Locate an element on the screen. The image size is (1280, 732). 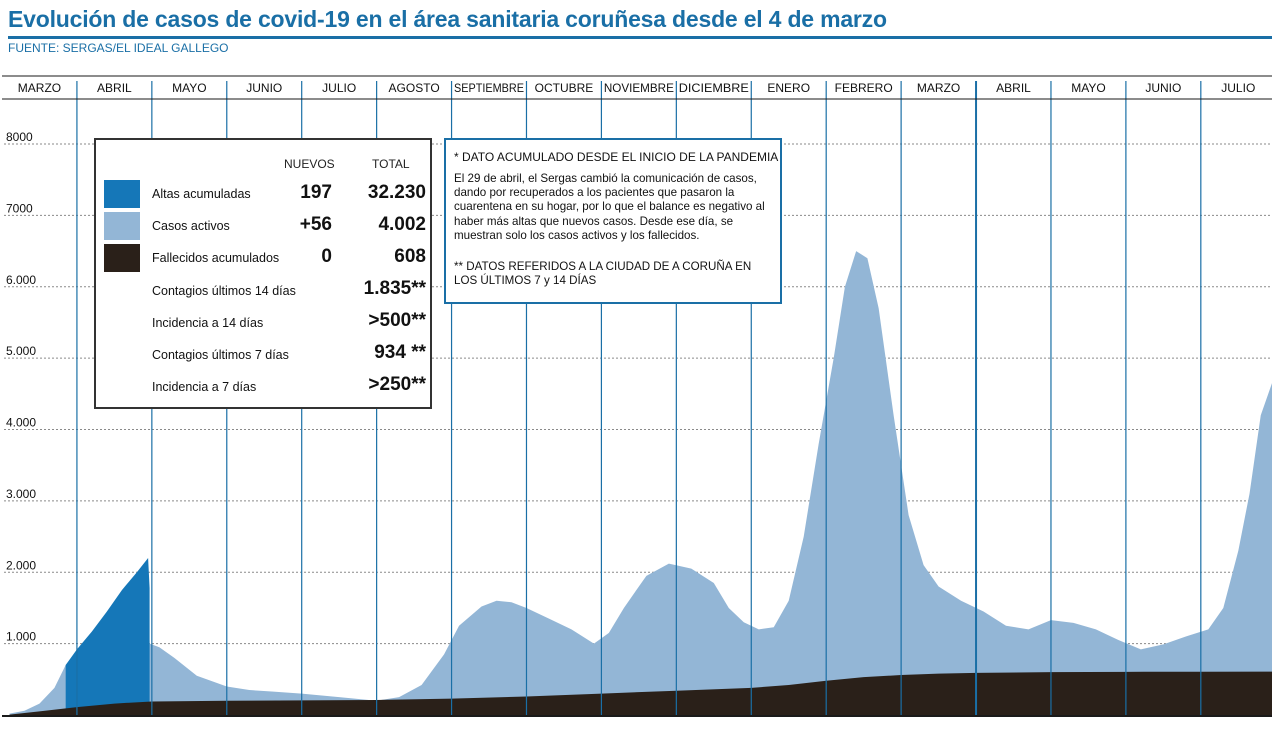
legend-header-new: NUEVOS is located at coordinates (309, 164).